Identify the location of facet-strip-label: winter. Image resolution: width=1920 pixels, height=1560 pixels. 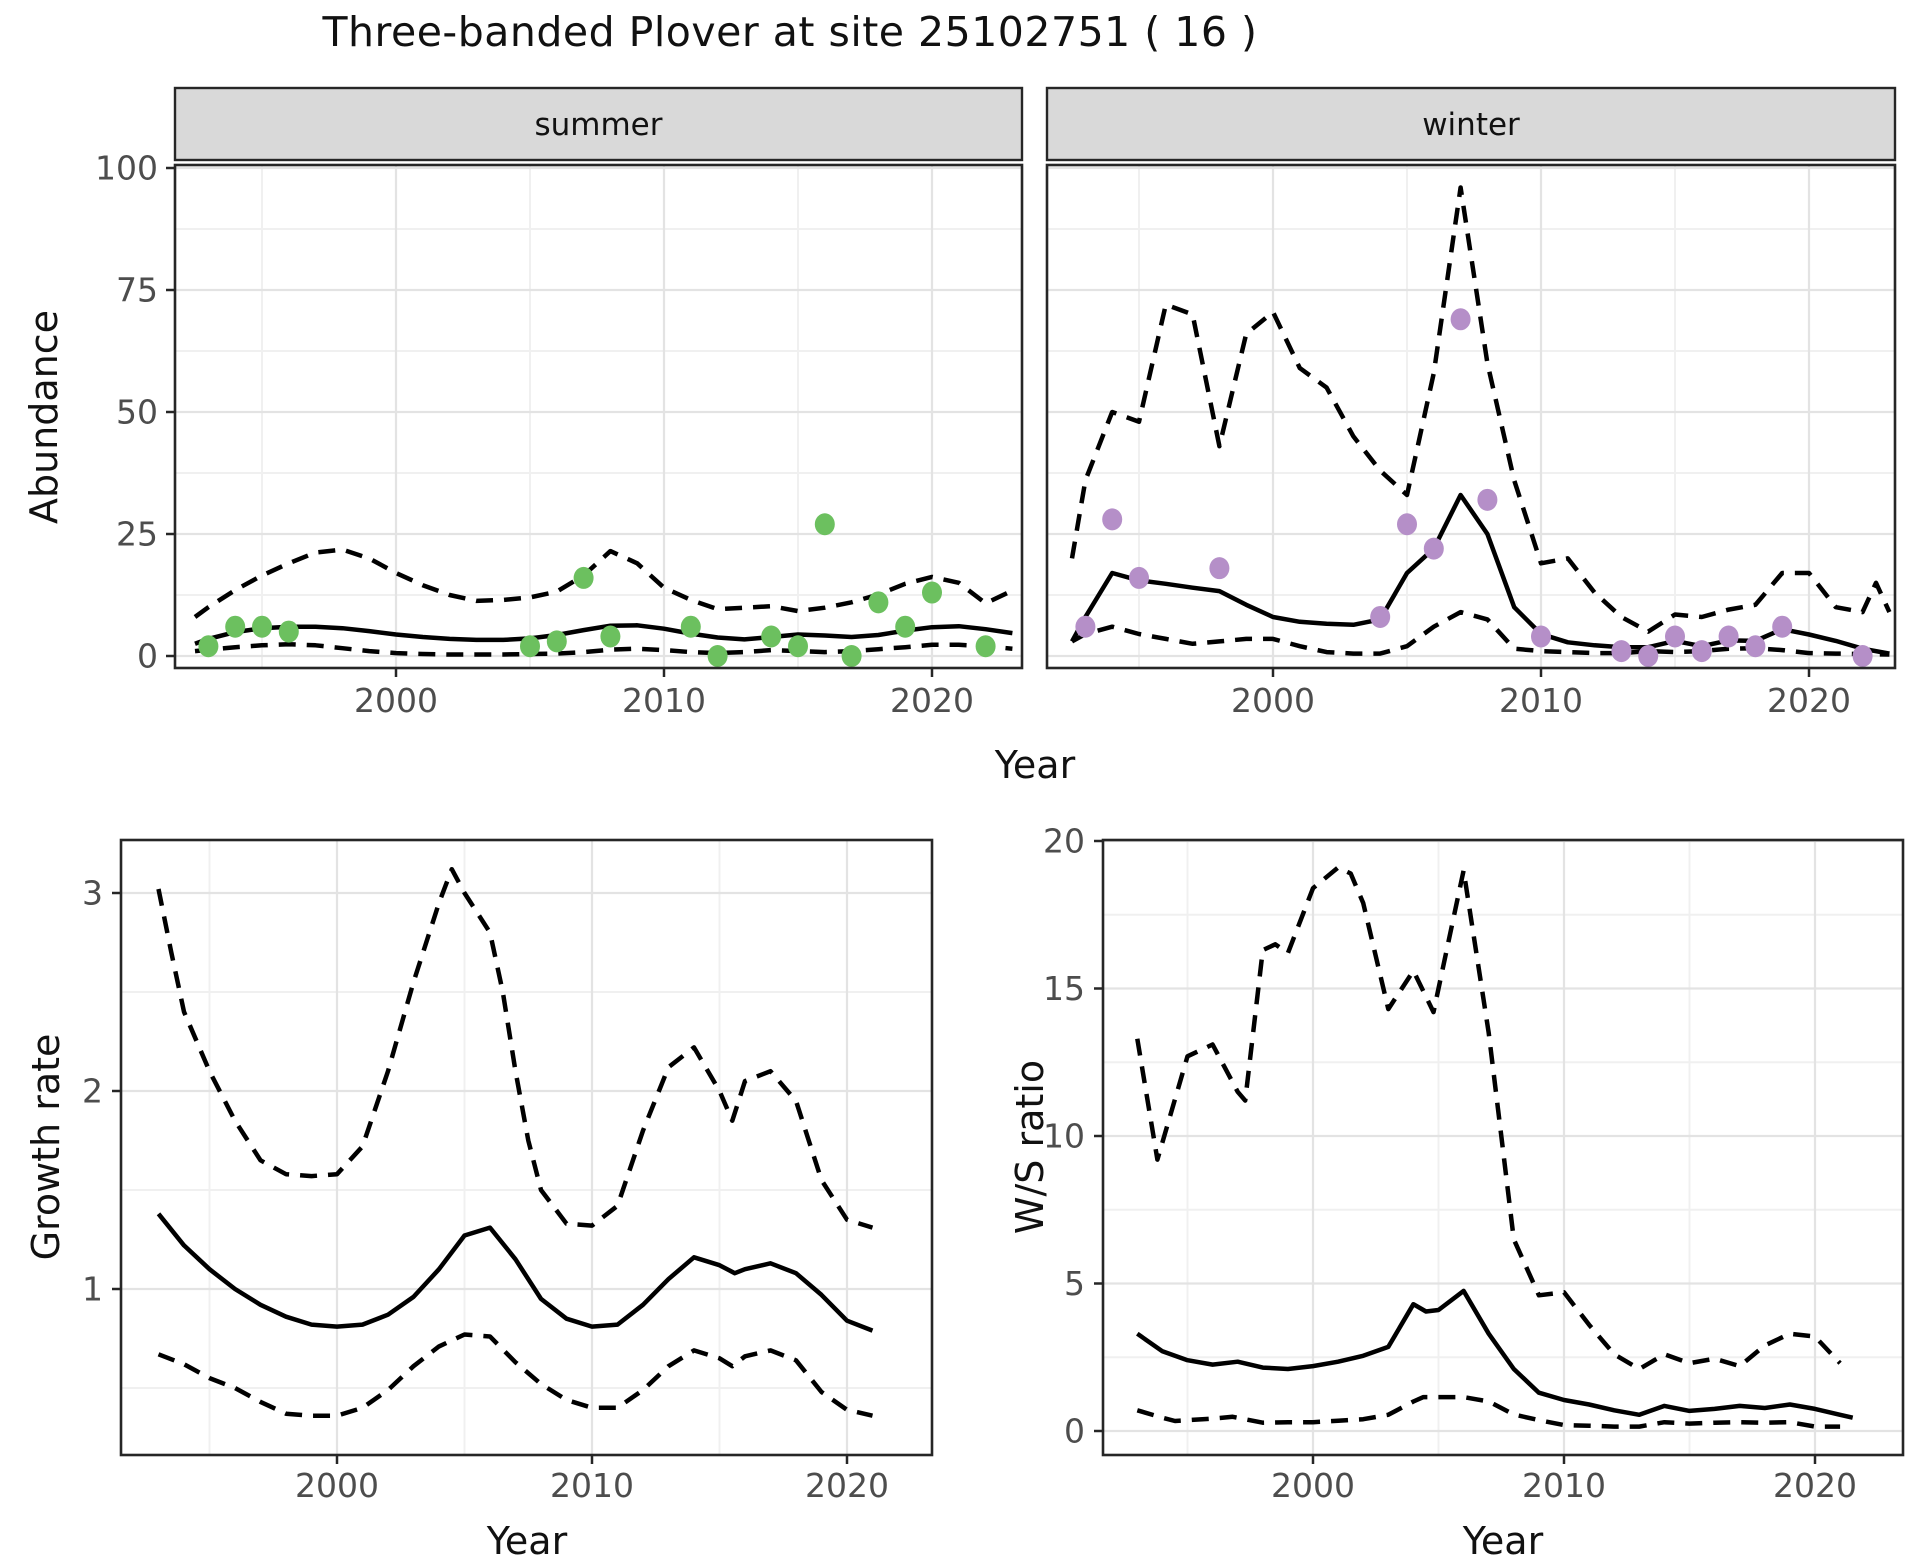
(1471, 125).